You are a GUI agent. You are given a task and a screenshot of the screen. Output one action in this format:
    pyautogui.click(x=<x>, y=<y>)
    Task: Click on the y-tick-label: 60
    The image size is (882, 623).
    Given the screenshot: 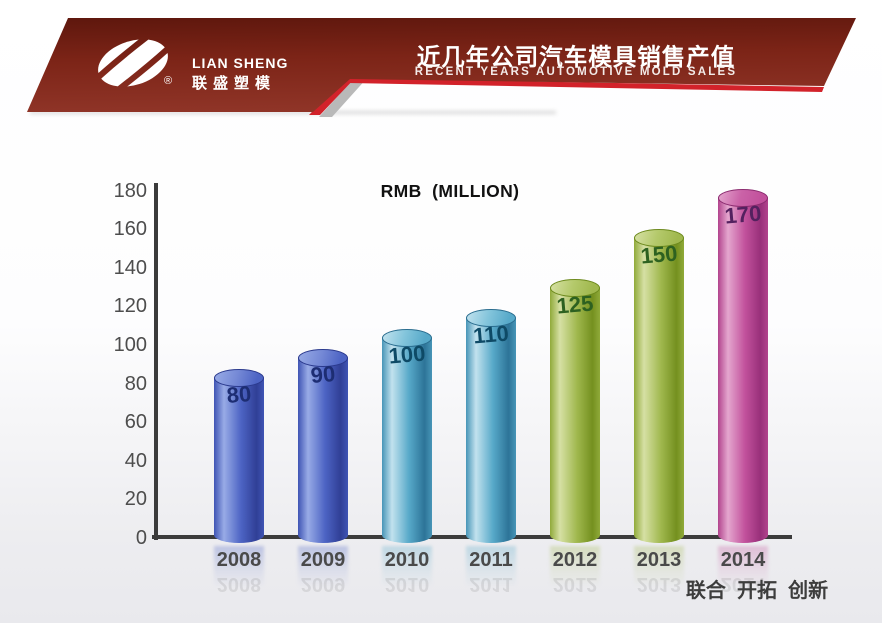 What is the action you would take?
    pyautogui.click(x=135, y=422)
    